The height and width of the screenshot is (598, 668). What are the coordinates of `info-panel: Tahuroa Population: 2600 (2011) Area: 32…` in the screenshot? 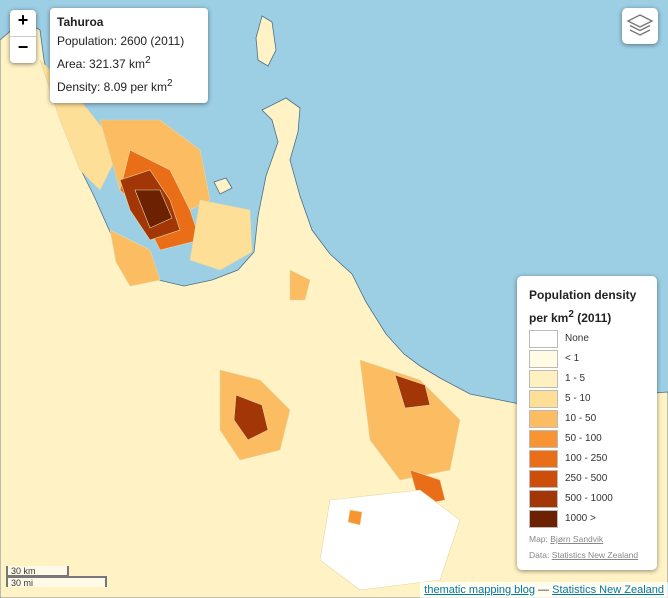 It's located at (129, 55).